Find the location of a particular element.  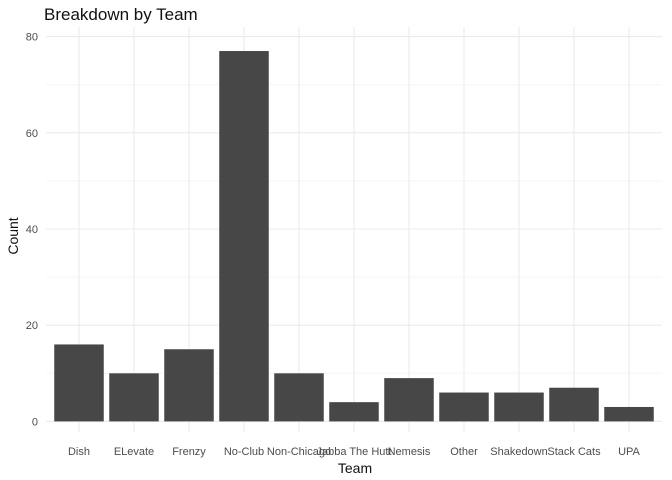

y-tick-labels: 0 20 40 60 80 is located at coordinates (32, 230).